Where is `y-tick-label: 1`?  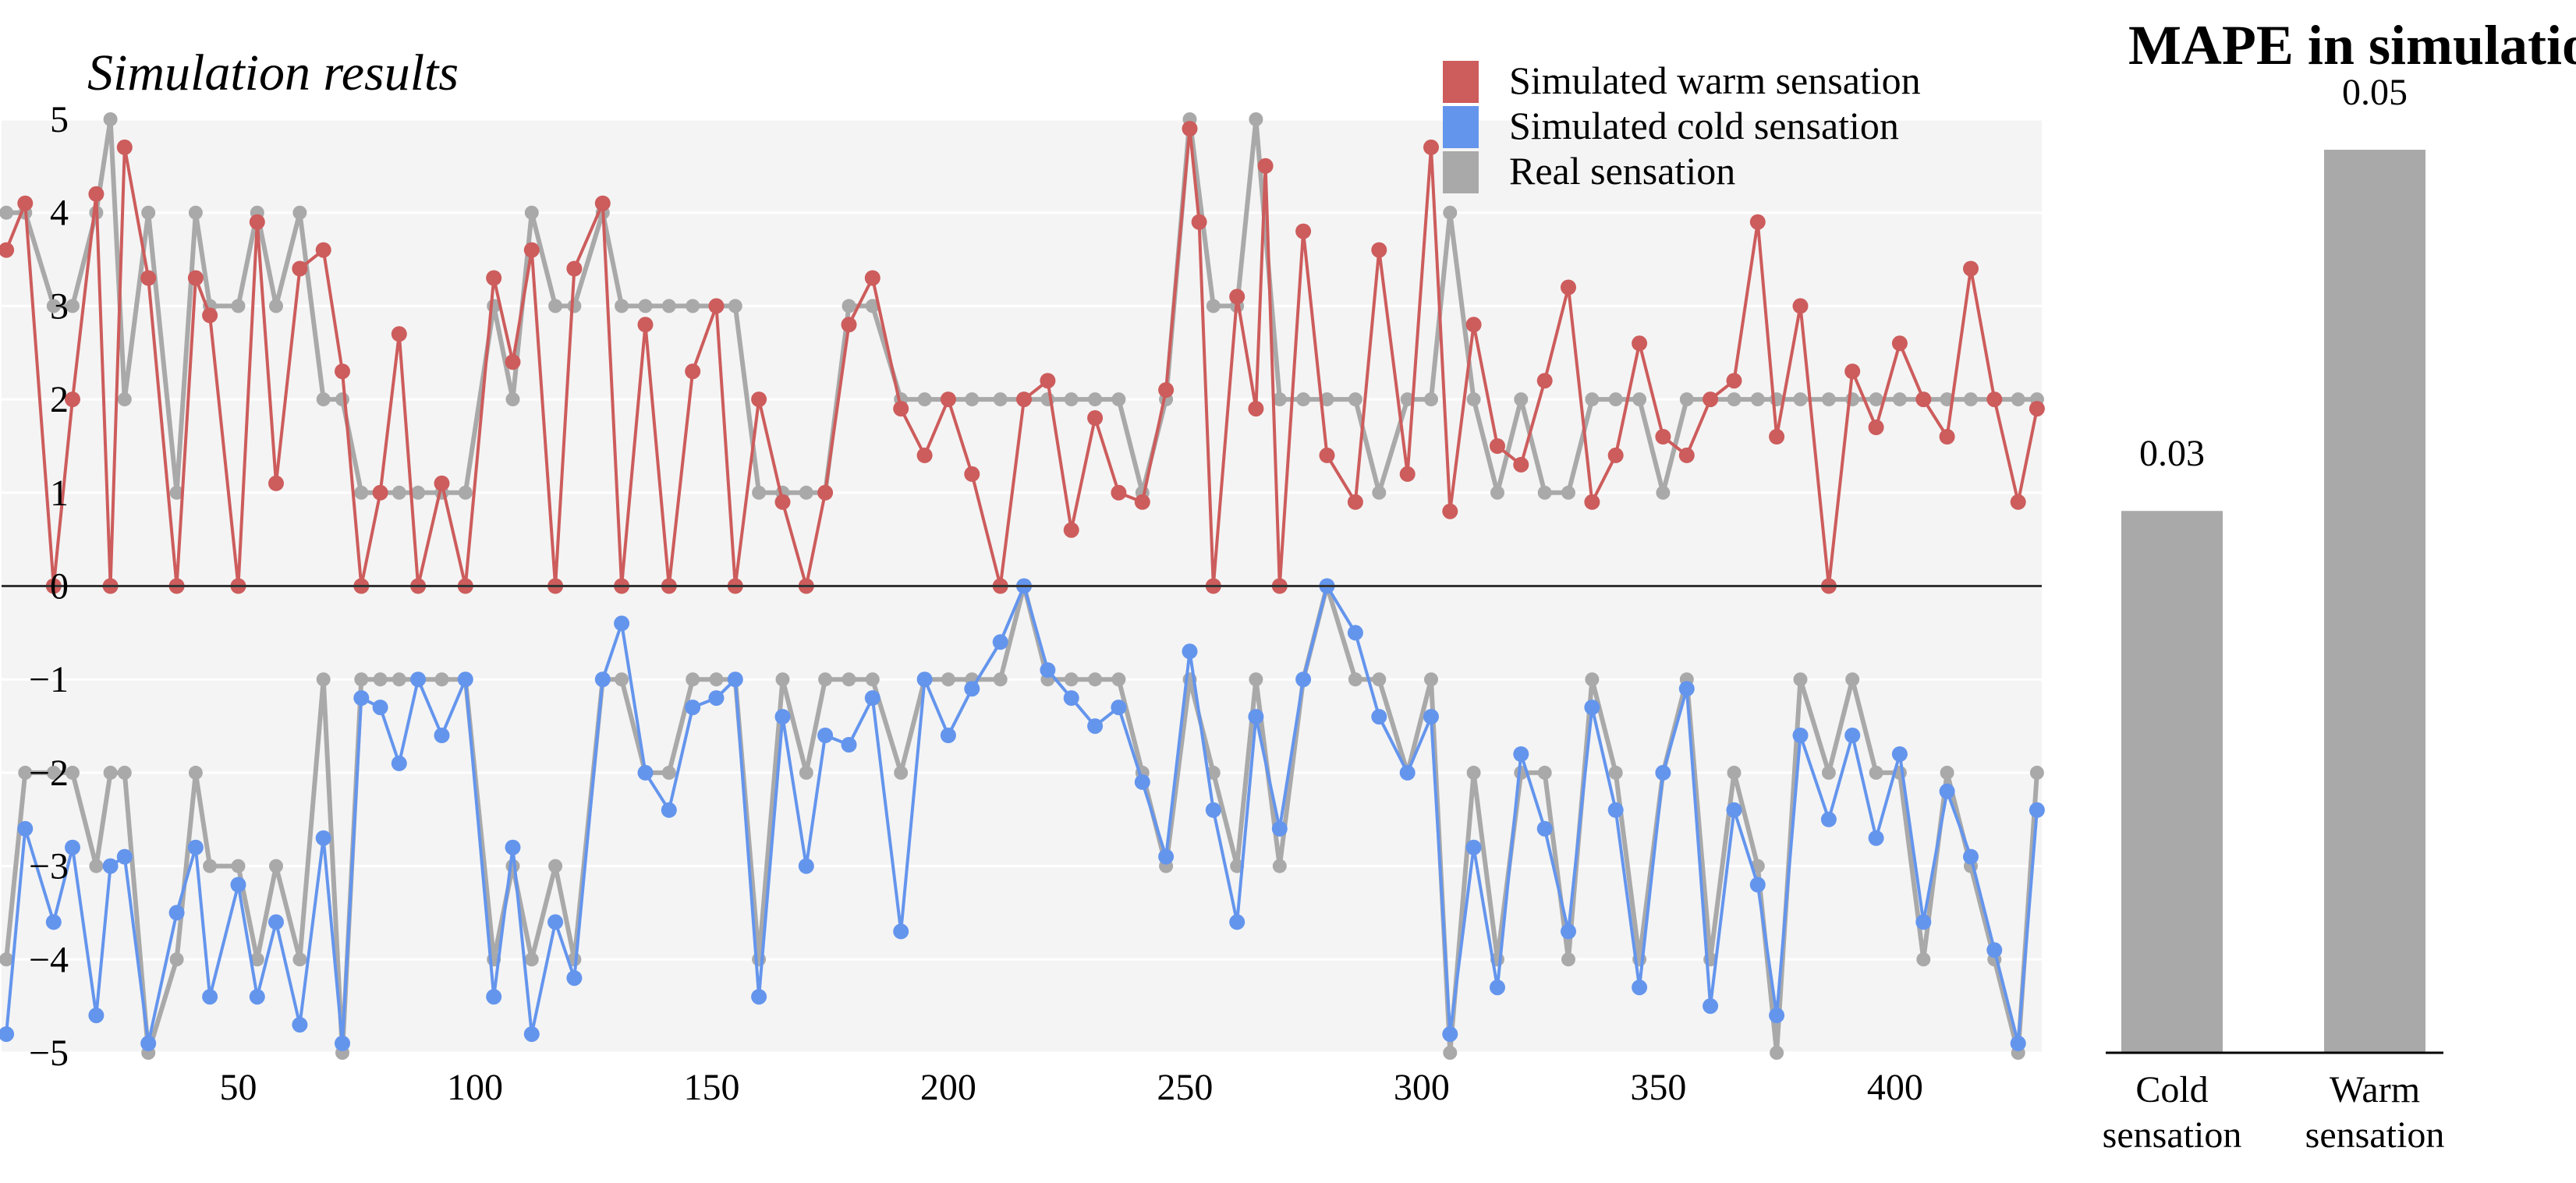 y-tick-label: 1 is located at coordinates (59, 493).